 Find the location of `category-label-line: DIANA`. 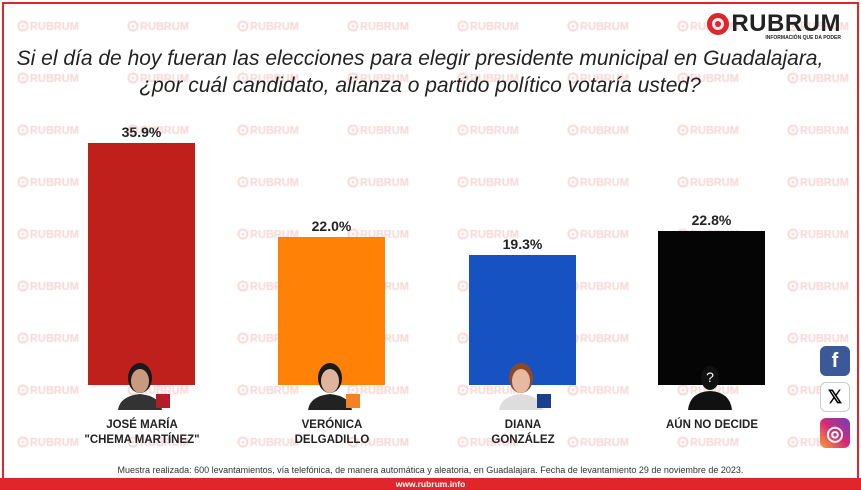

category-label-line: DIANA is located at coordinates (523, 425).